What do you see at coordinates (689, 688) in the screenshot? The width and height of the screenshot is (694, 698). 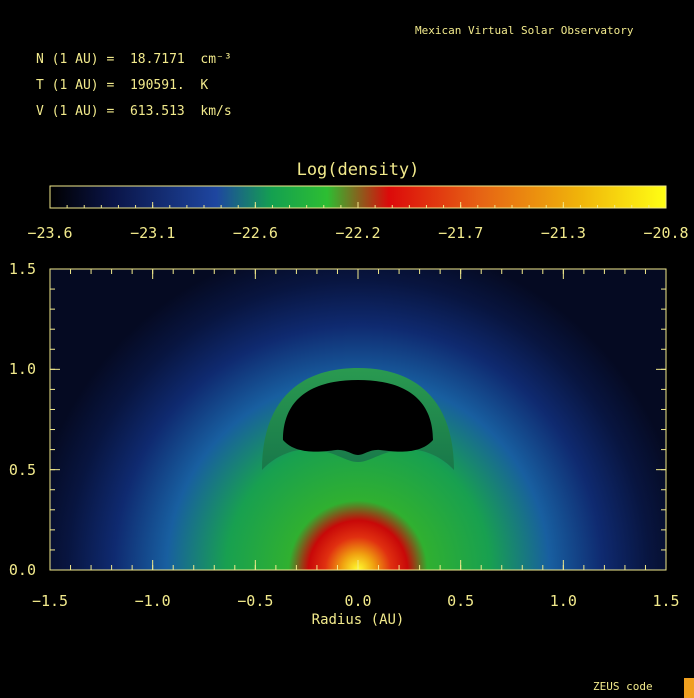 I see `footer-mark` at bounding box center [689, 688].